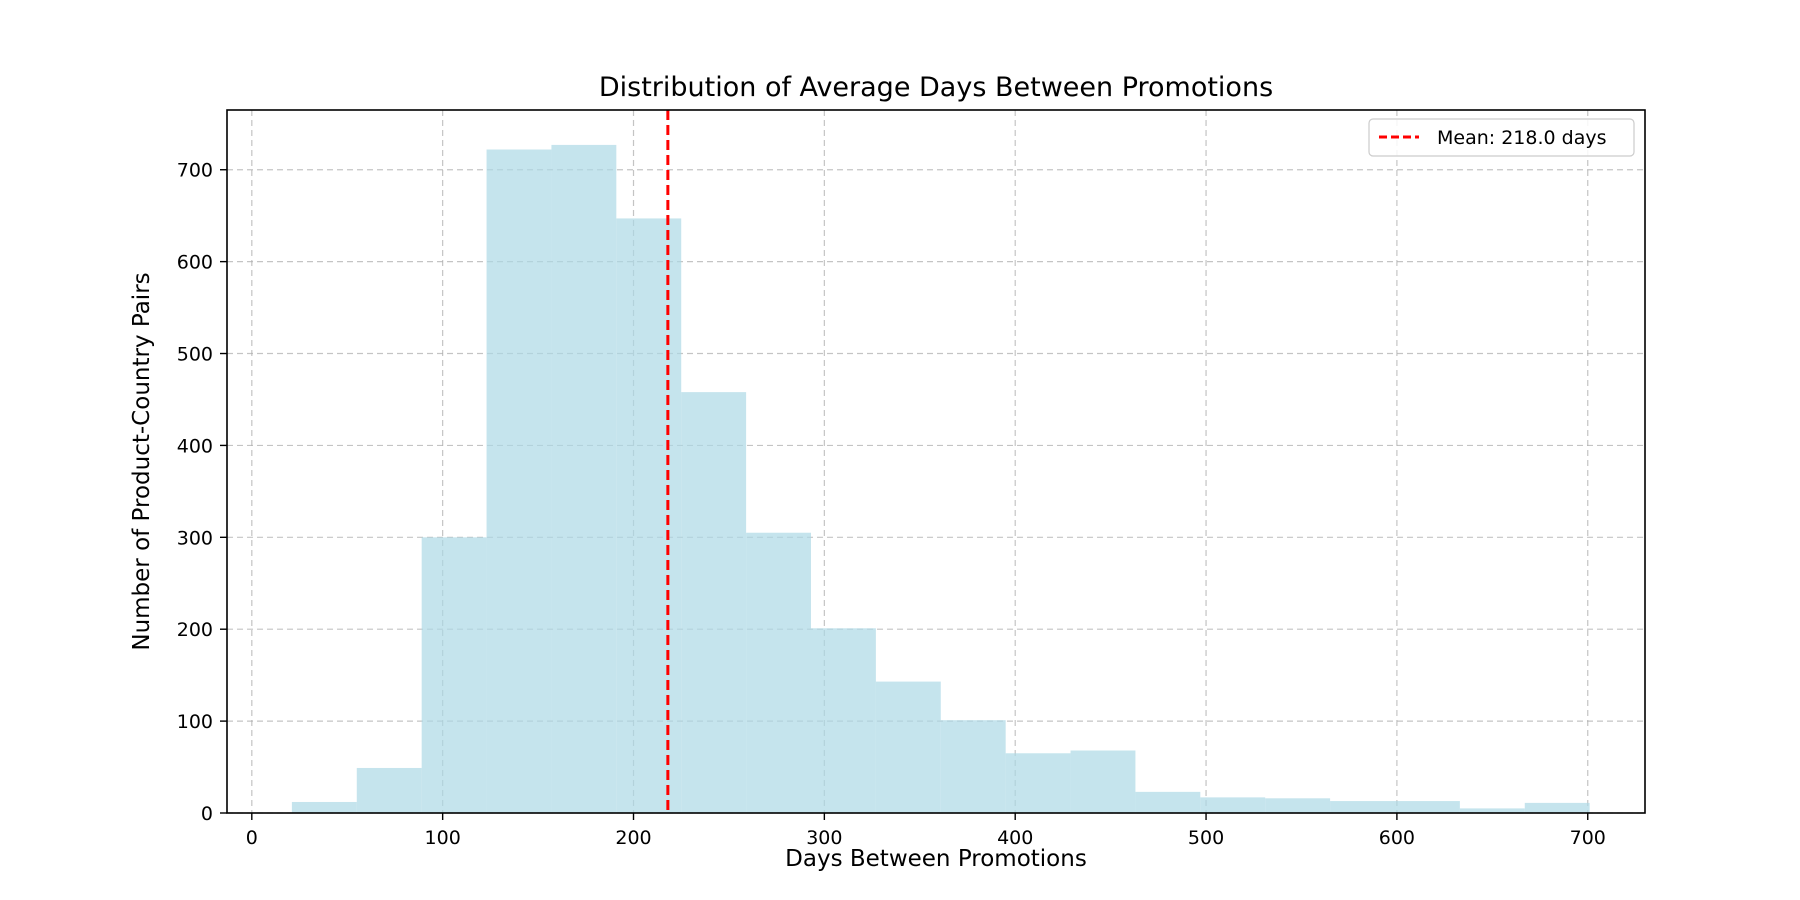  I want to click on x-tick-label: 700, so click(1588, 838).